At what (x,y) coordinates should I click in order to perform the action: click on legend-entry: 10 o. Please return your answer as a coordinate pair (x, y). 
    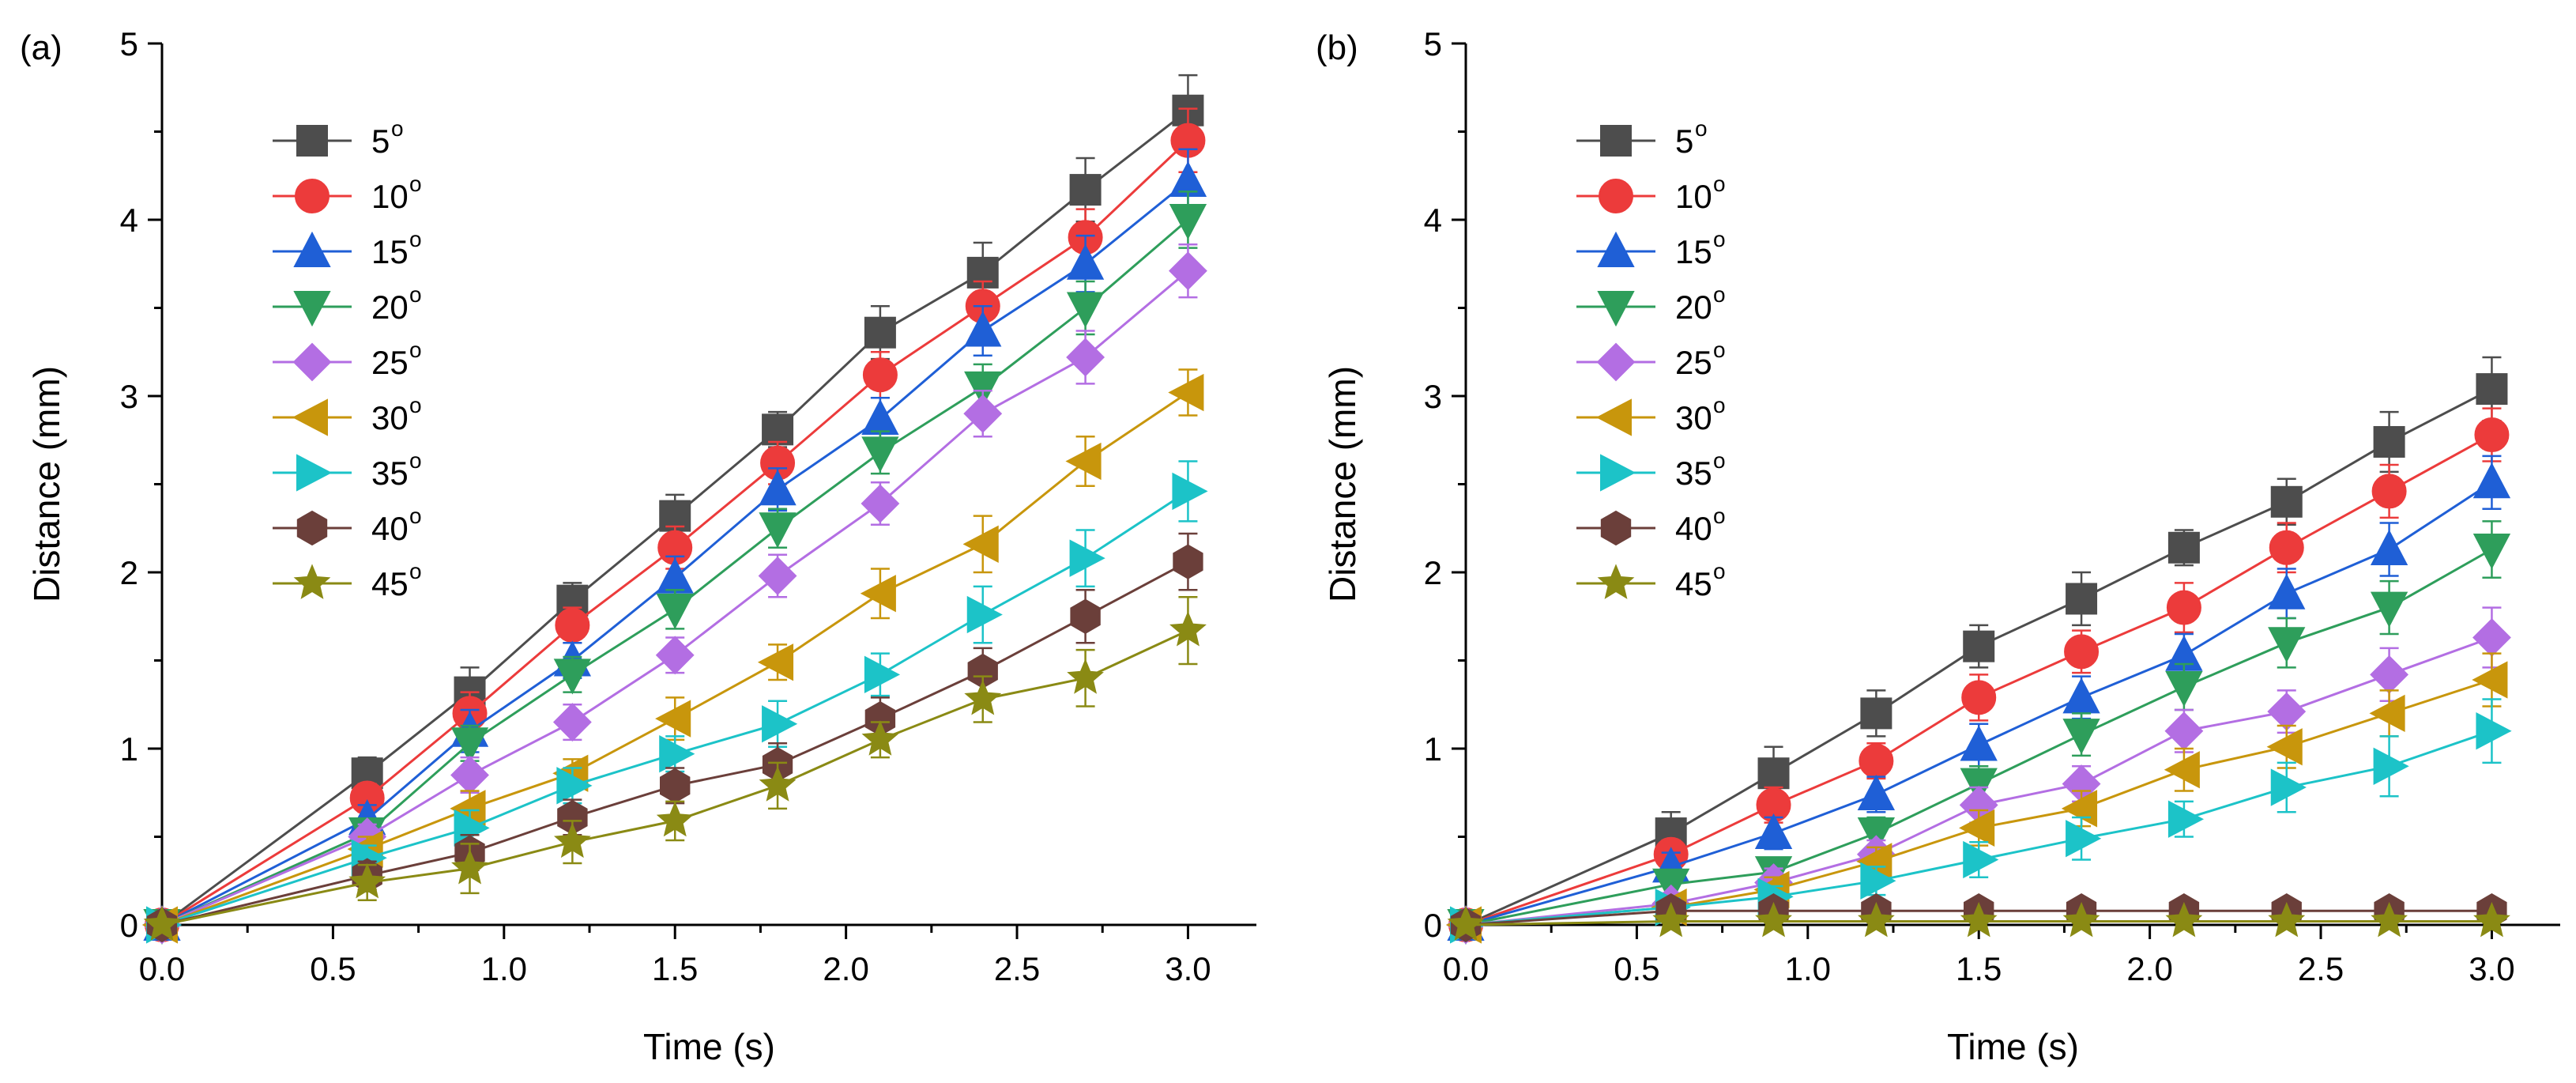
    Looking at the image, I should click on (1651, 193).